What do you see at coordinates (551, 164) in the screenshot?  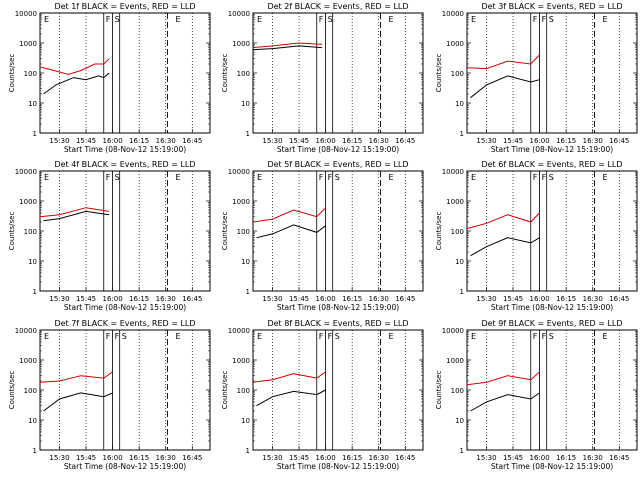 I see `chart-title: Det 6f BLACK = Events, RED = LLD` at bounding box center [551, 164].